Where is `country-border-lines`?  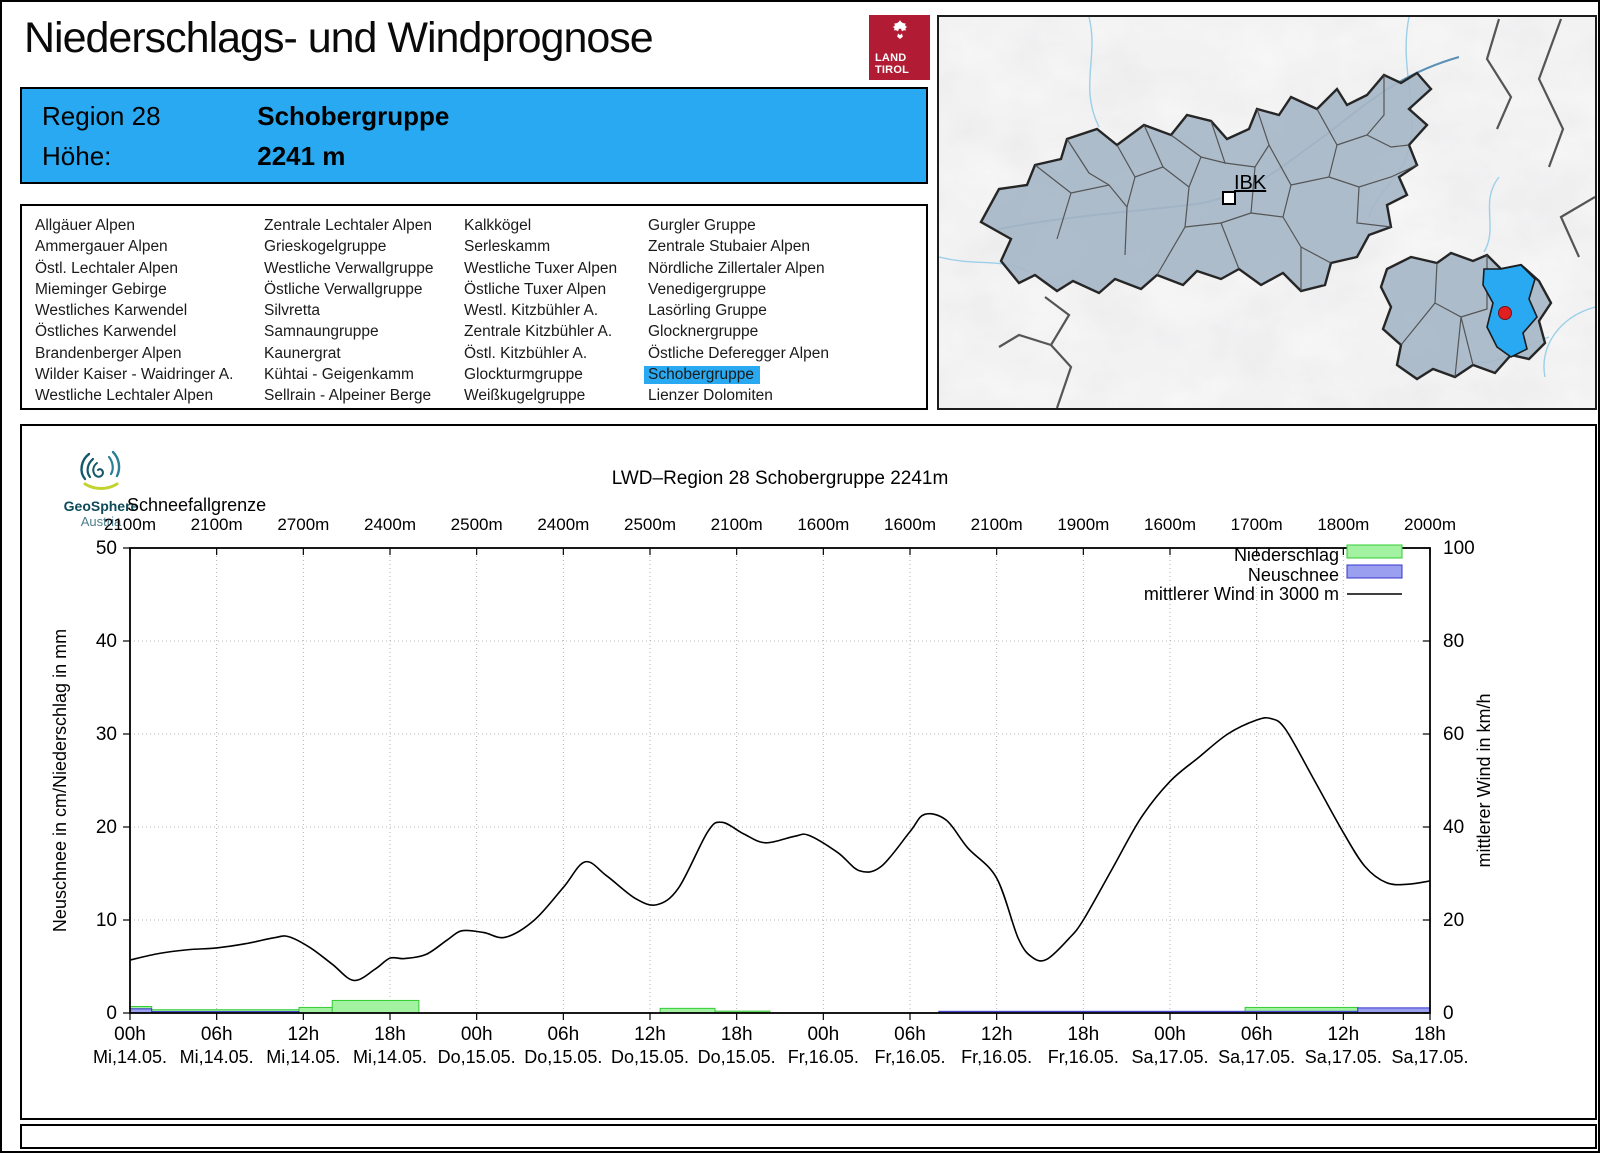 country-border-lines is located at coordinates (1297, 213).